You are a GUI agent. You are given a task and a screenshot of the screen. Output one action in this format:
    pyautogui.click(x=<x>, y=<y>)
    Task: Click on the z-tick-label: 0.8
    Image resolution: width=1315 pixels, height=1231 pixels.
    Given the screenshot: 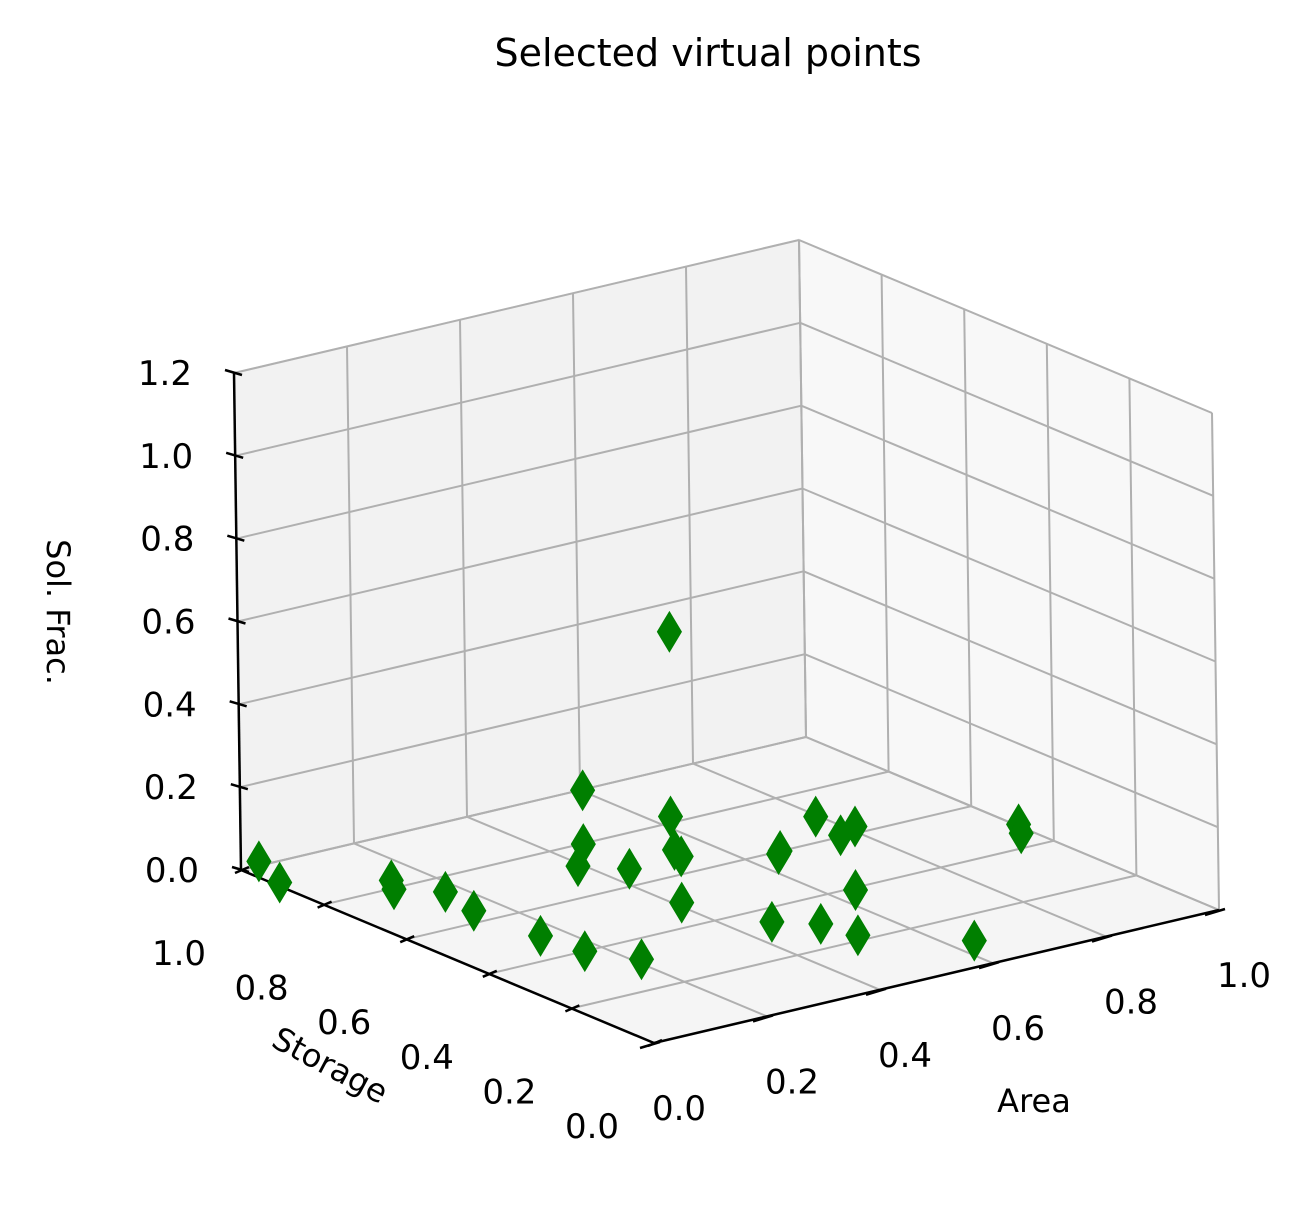 What is the action you would take?
    pyautogui.click(x=167, y=540)
    